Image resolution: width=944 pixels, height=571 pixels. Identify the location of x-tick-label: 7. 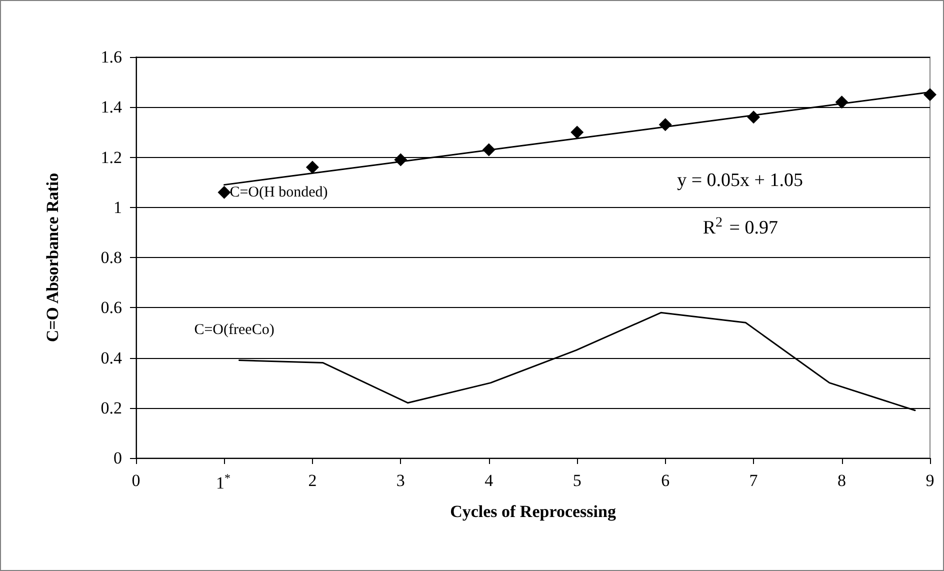
(753, 480).